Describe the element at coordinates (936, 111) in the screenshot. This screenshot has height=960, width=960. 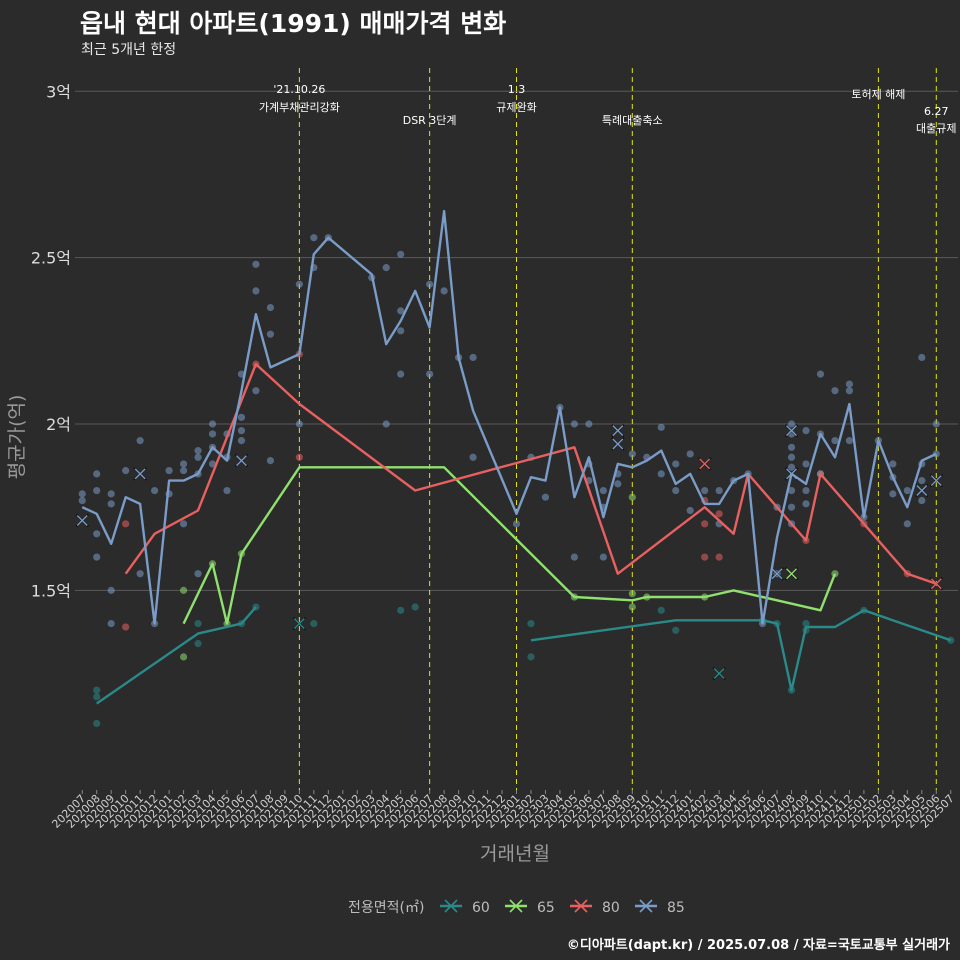
I see `event-label: 6.27` at that location.